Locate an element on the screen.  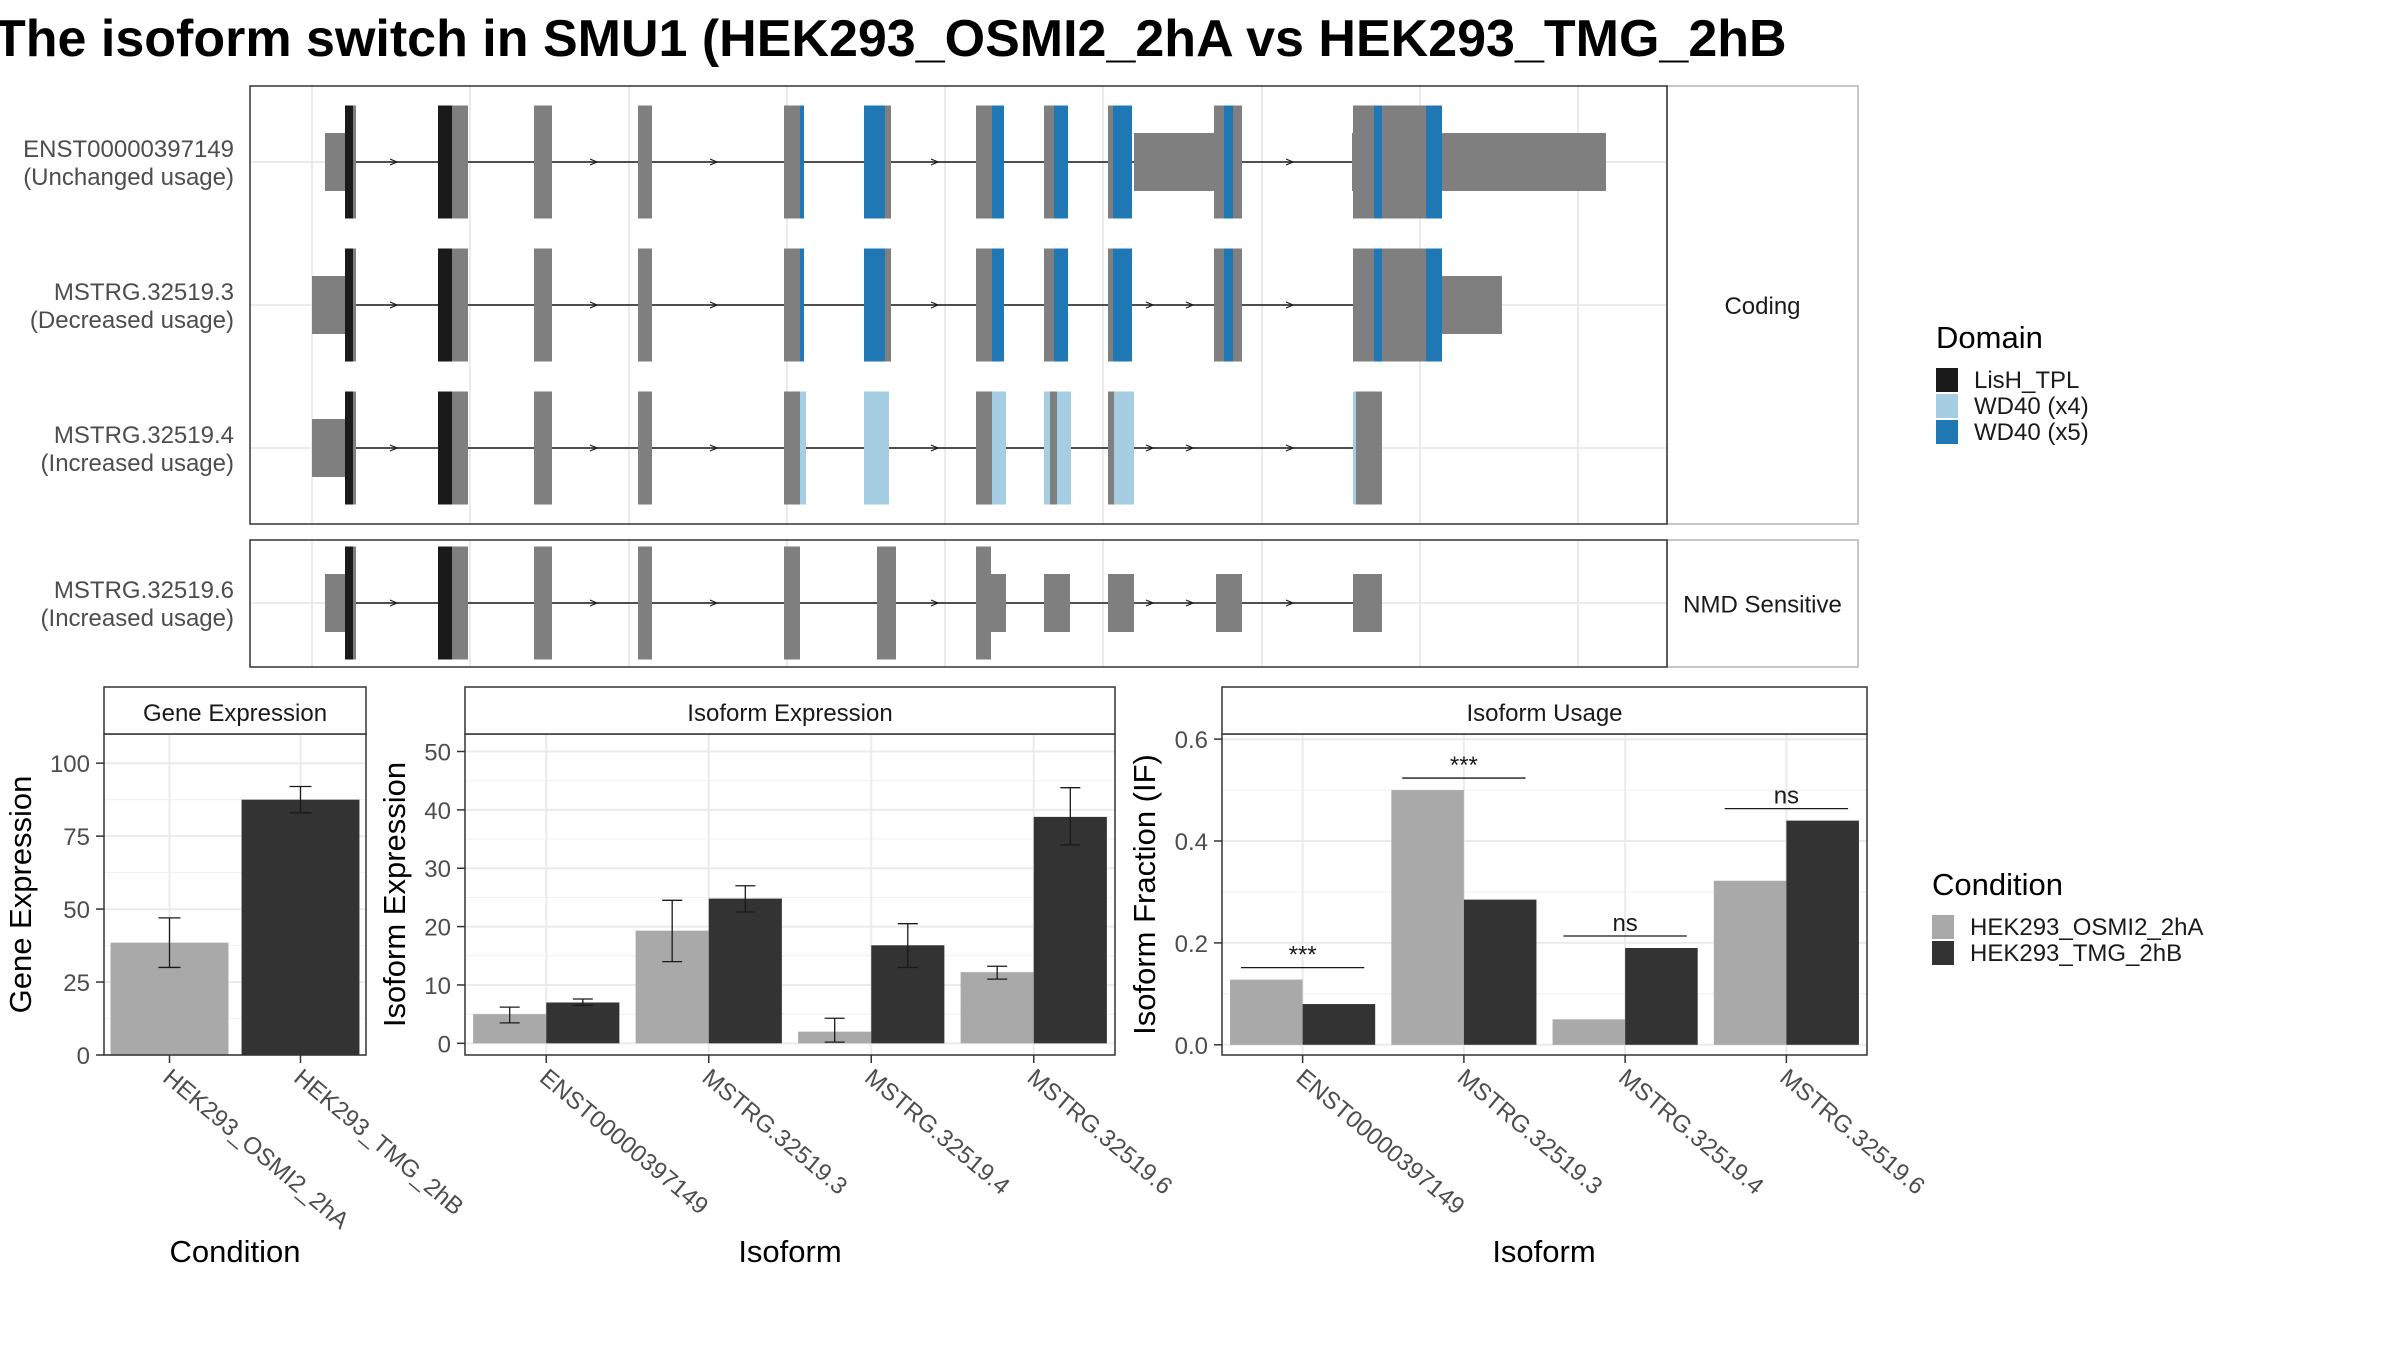
isoform-usage-label: (Unchanged usage) is located at coordinates (128, 177).